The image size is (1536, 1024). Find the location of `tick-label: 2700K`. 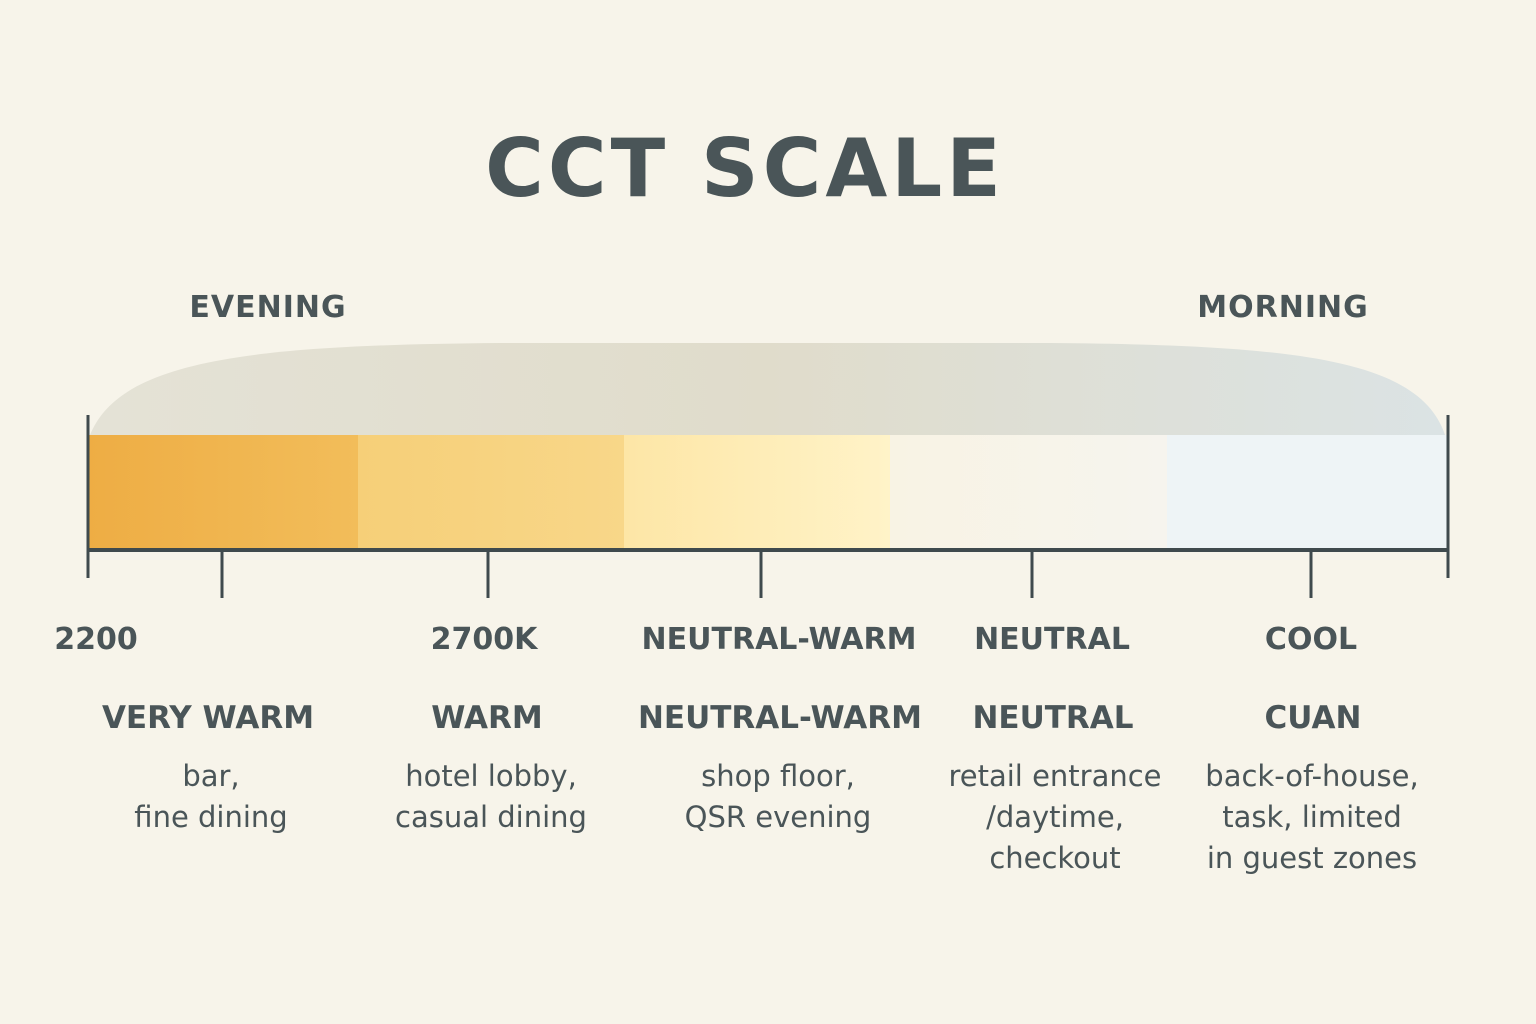

tick-label: 2700K is located at coordinates (484, 639).